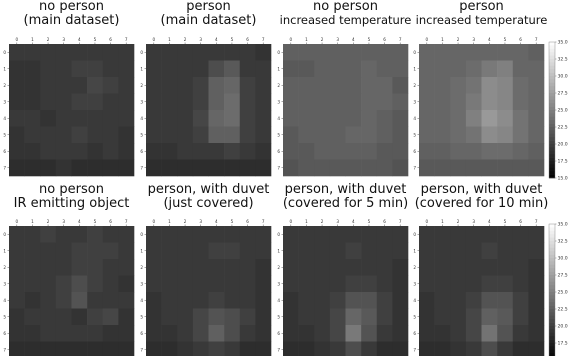 The width and height of the screenshot is (568, 356). I want to click on panel-title: person, with duvet (covered for 5 min), so click(345, 197).